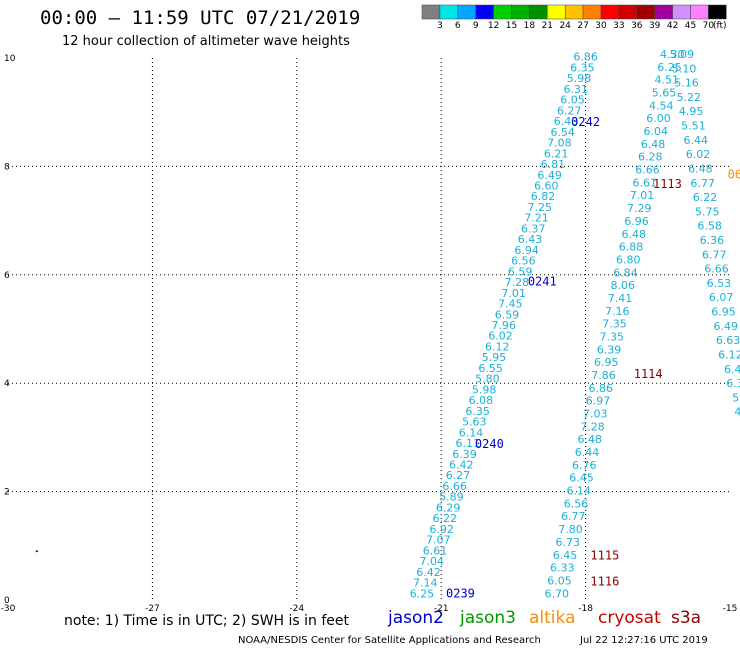 This screenshot has width=740, height=650. What do you see at coordinates (698, 154) in the screenshot?
I see `data-point: 6.02` at bounding box center [698, 154].